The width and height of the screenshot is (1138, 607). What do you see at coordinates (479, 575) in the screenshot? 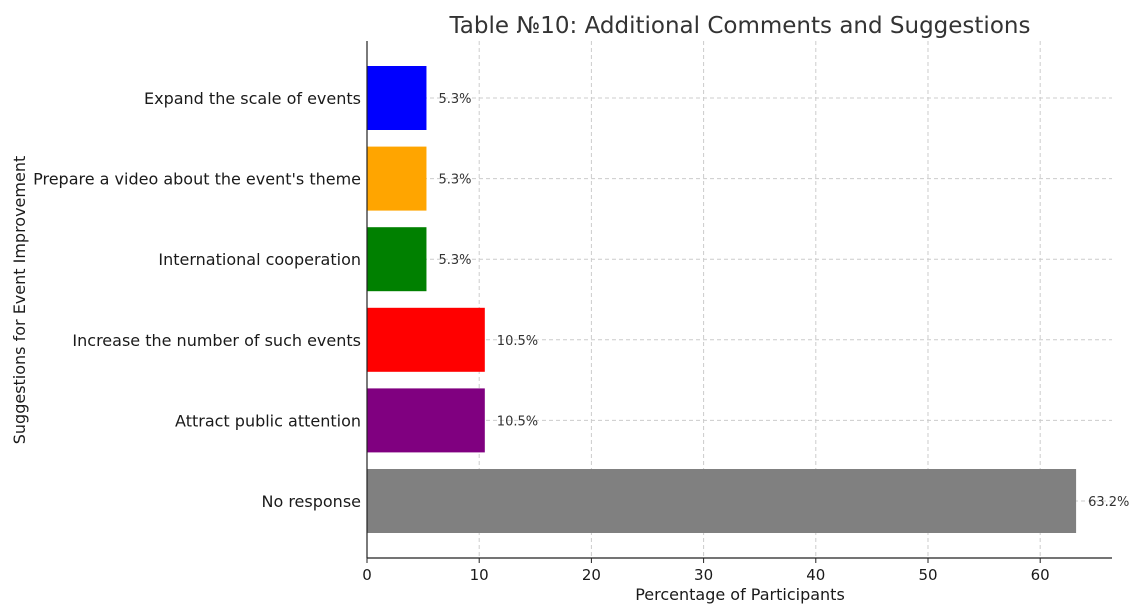
I see `x-tick-label: 10` at bounding box center [479, 575].